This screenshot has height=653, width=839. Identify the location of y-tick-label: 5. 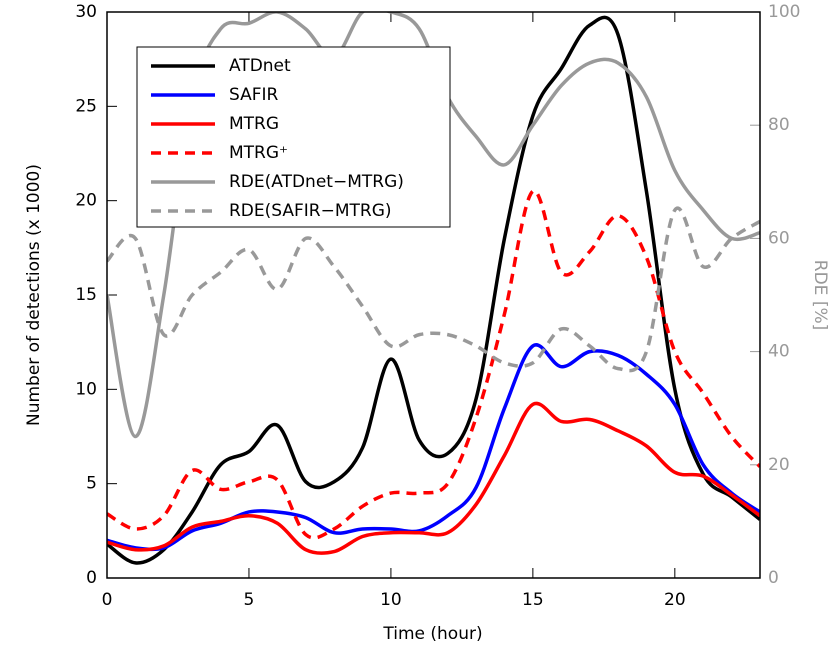
(91, 484).